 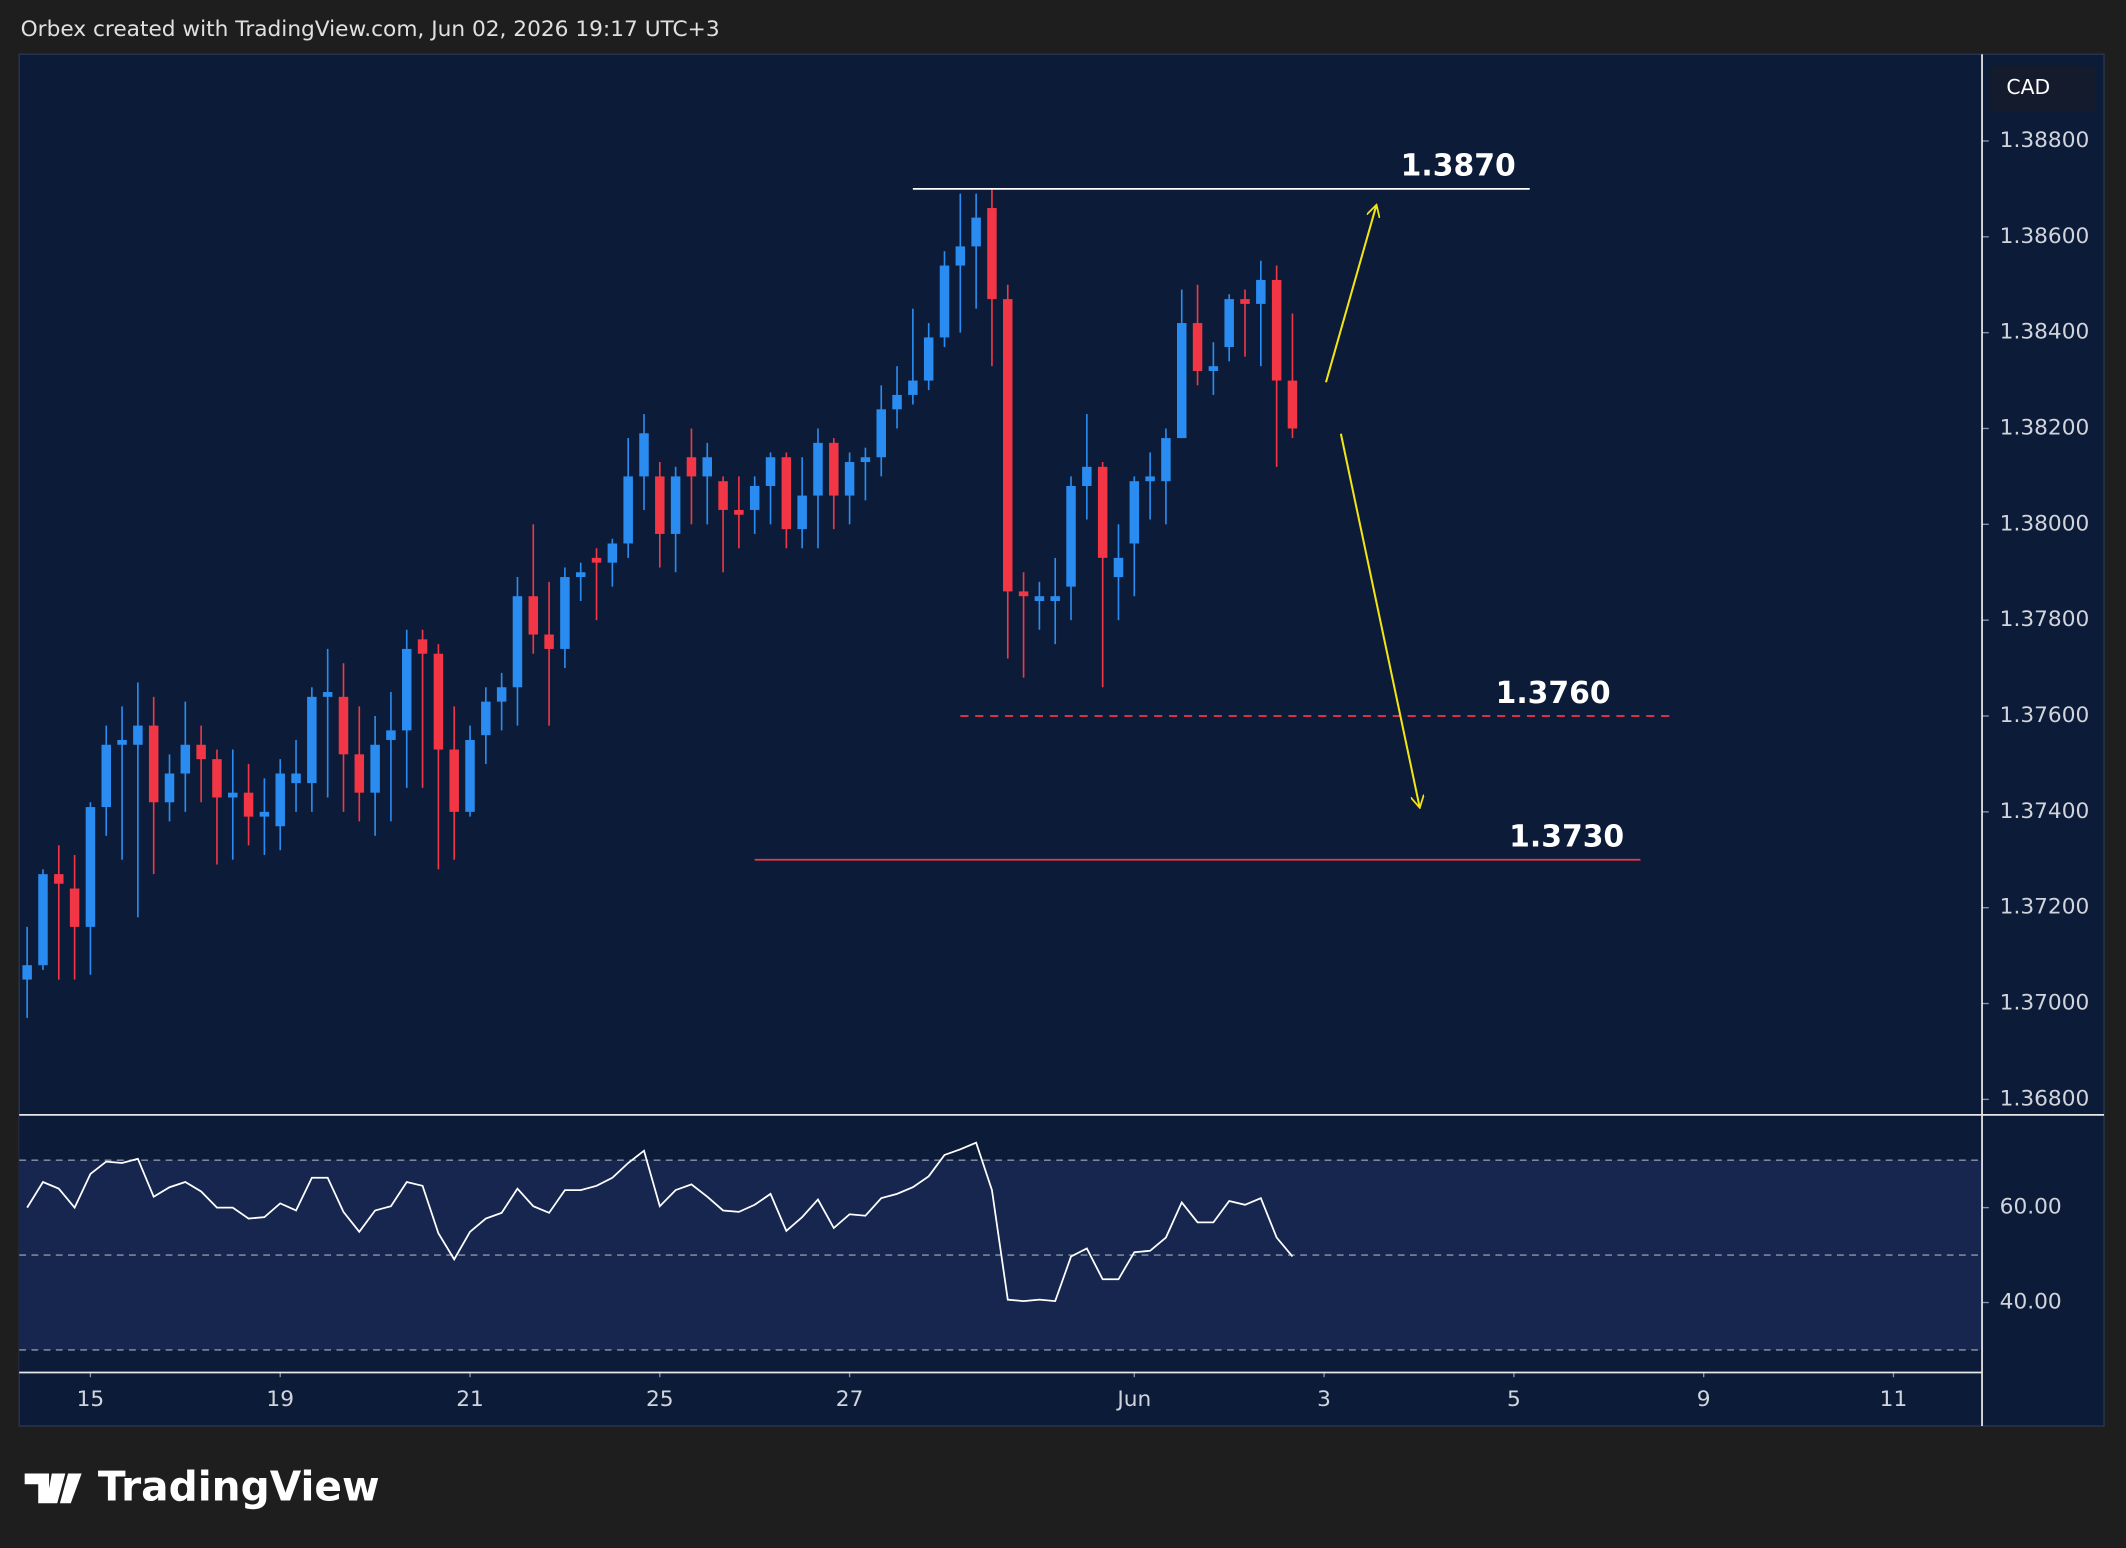 What do you see at coordinates (2045, 523) in the screenshot?
I see `y-tick-label: 1.38000` at bounding box center [2045, 523].